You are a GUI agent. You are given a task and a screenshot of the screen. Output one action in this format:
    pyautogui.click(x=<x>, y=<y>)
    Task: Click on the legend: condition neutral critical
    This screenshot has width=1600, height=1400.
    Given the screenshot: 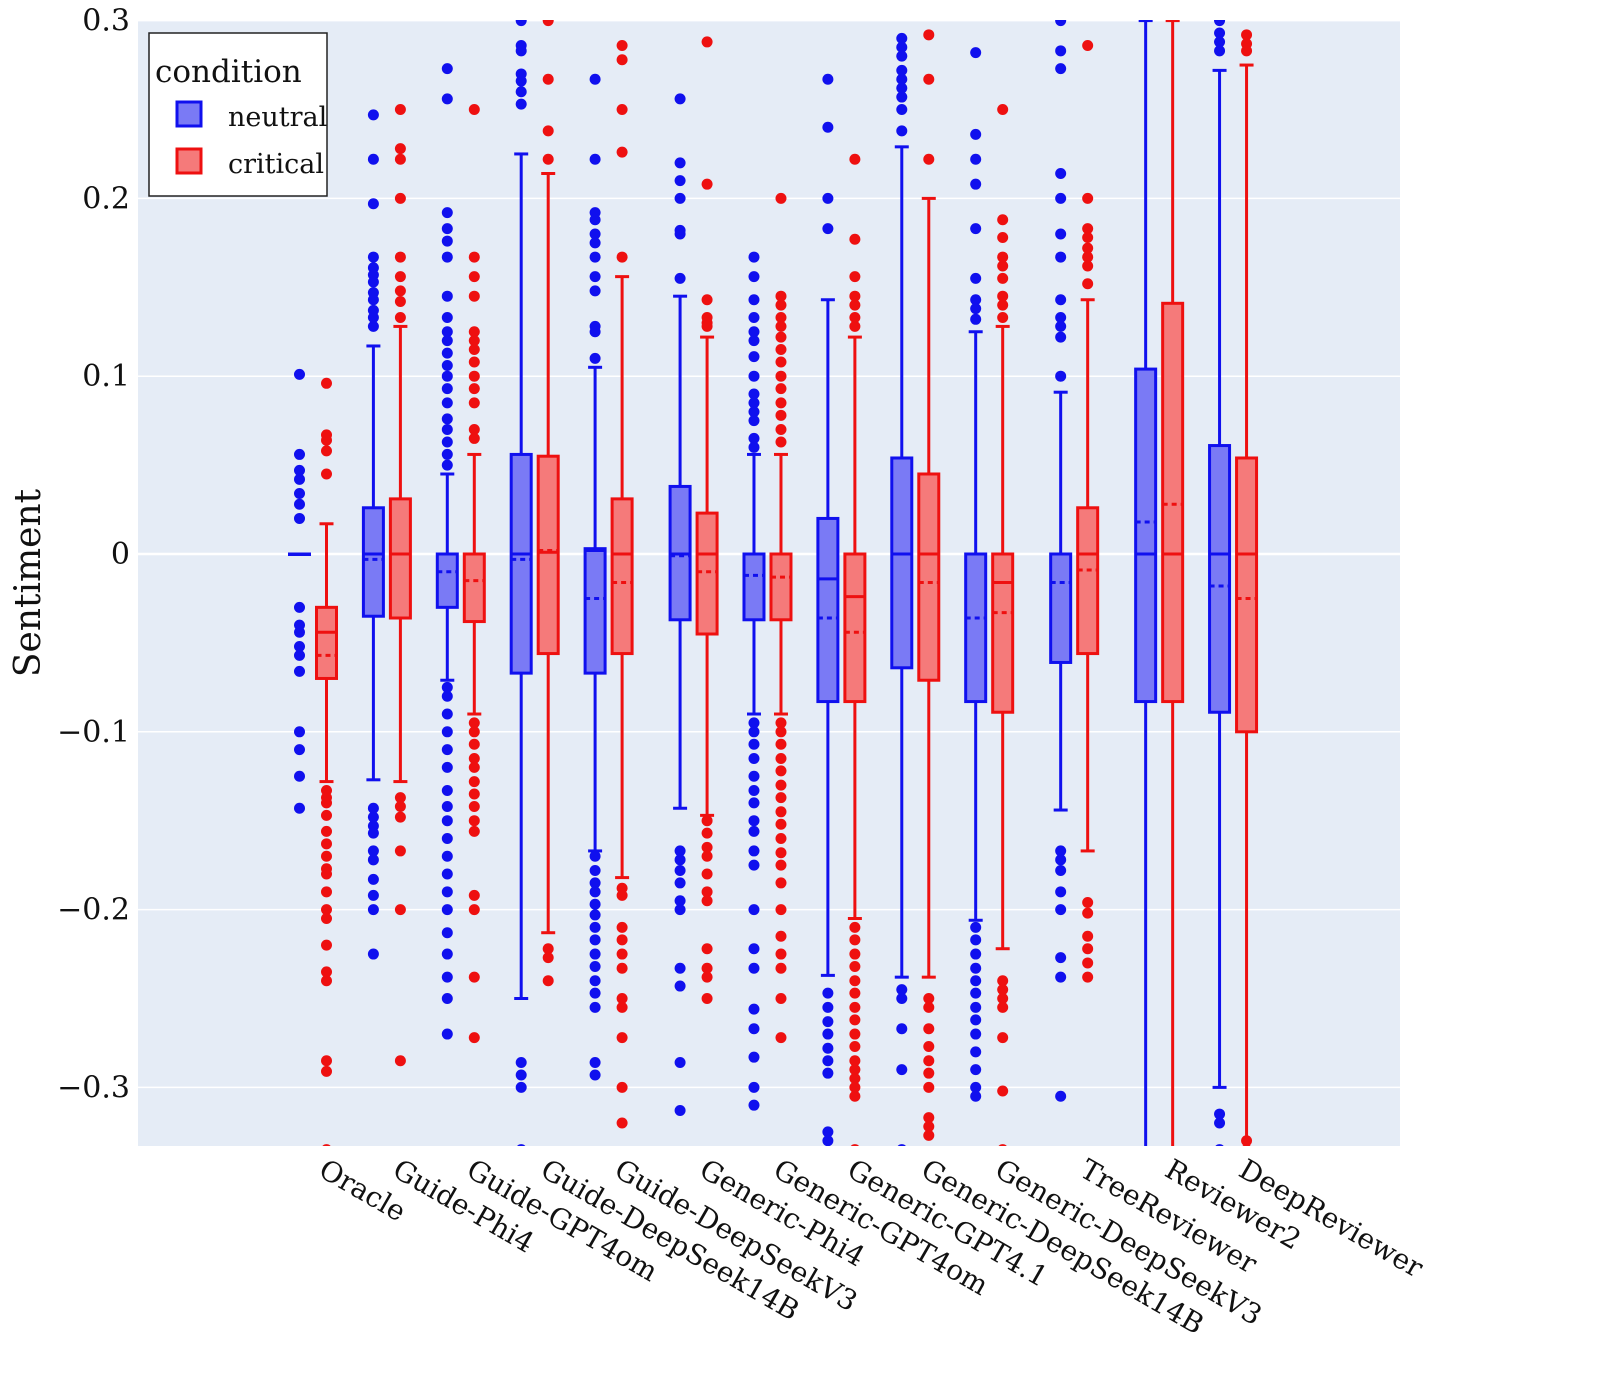 What is the action you would take?
    pyautogui.click(x=238, y=114)
    